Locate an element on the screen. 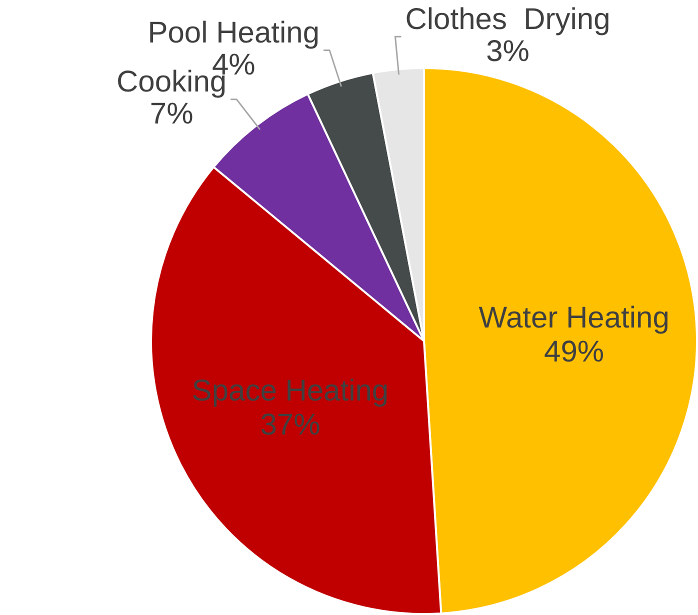 This screenshot has width=698, height=615. data-label: 7% is located at coordinates (172, 114).